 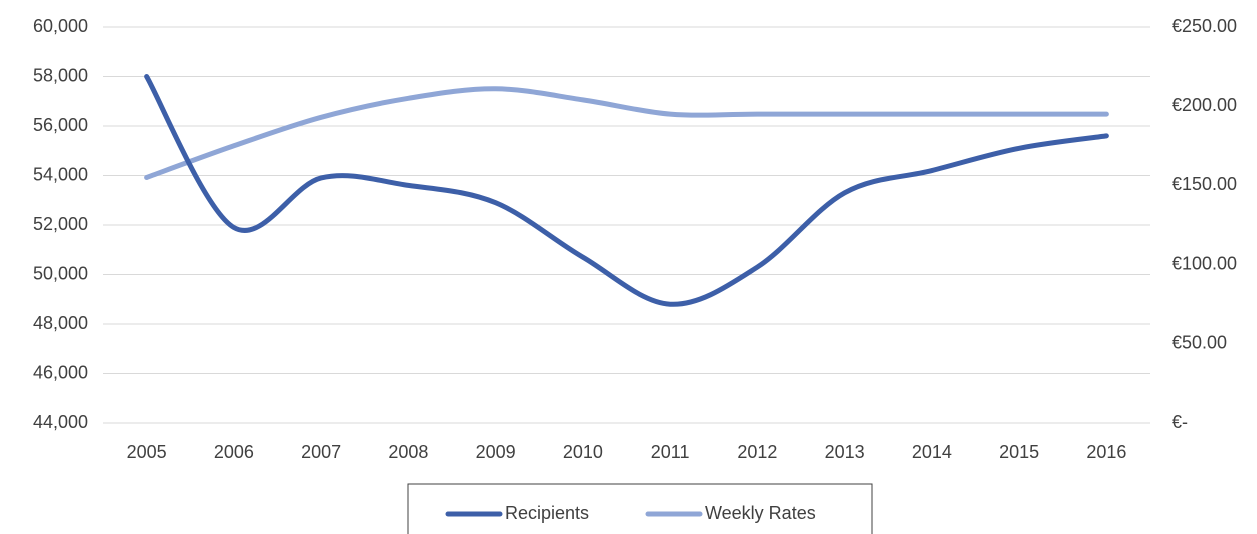 What do you see at coordinates (547, 513) in the screenshot?
I see `legend-label: Recipients` at bounding box center [547, 513].